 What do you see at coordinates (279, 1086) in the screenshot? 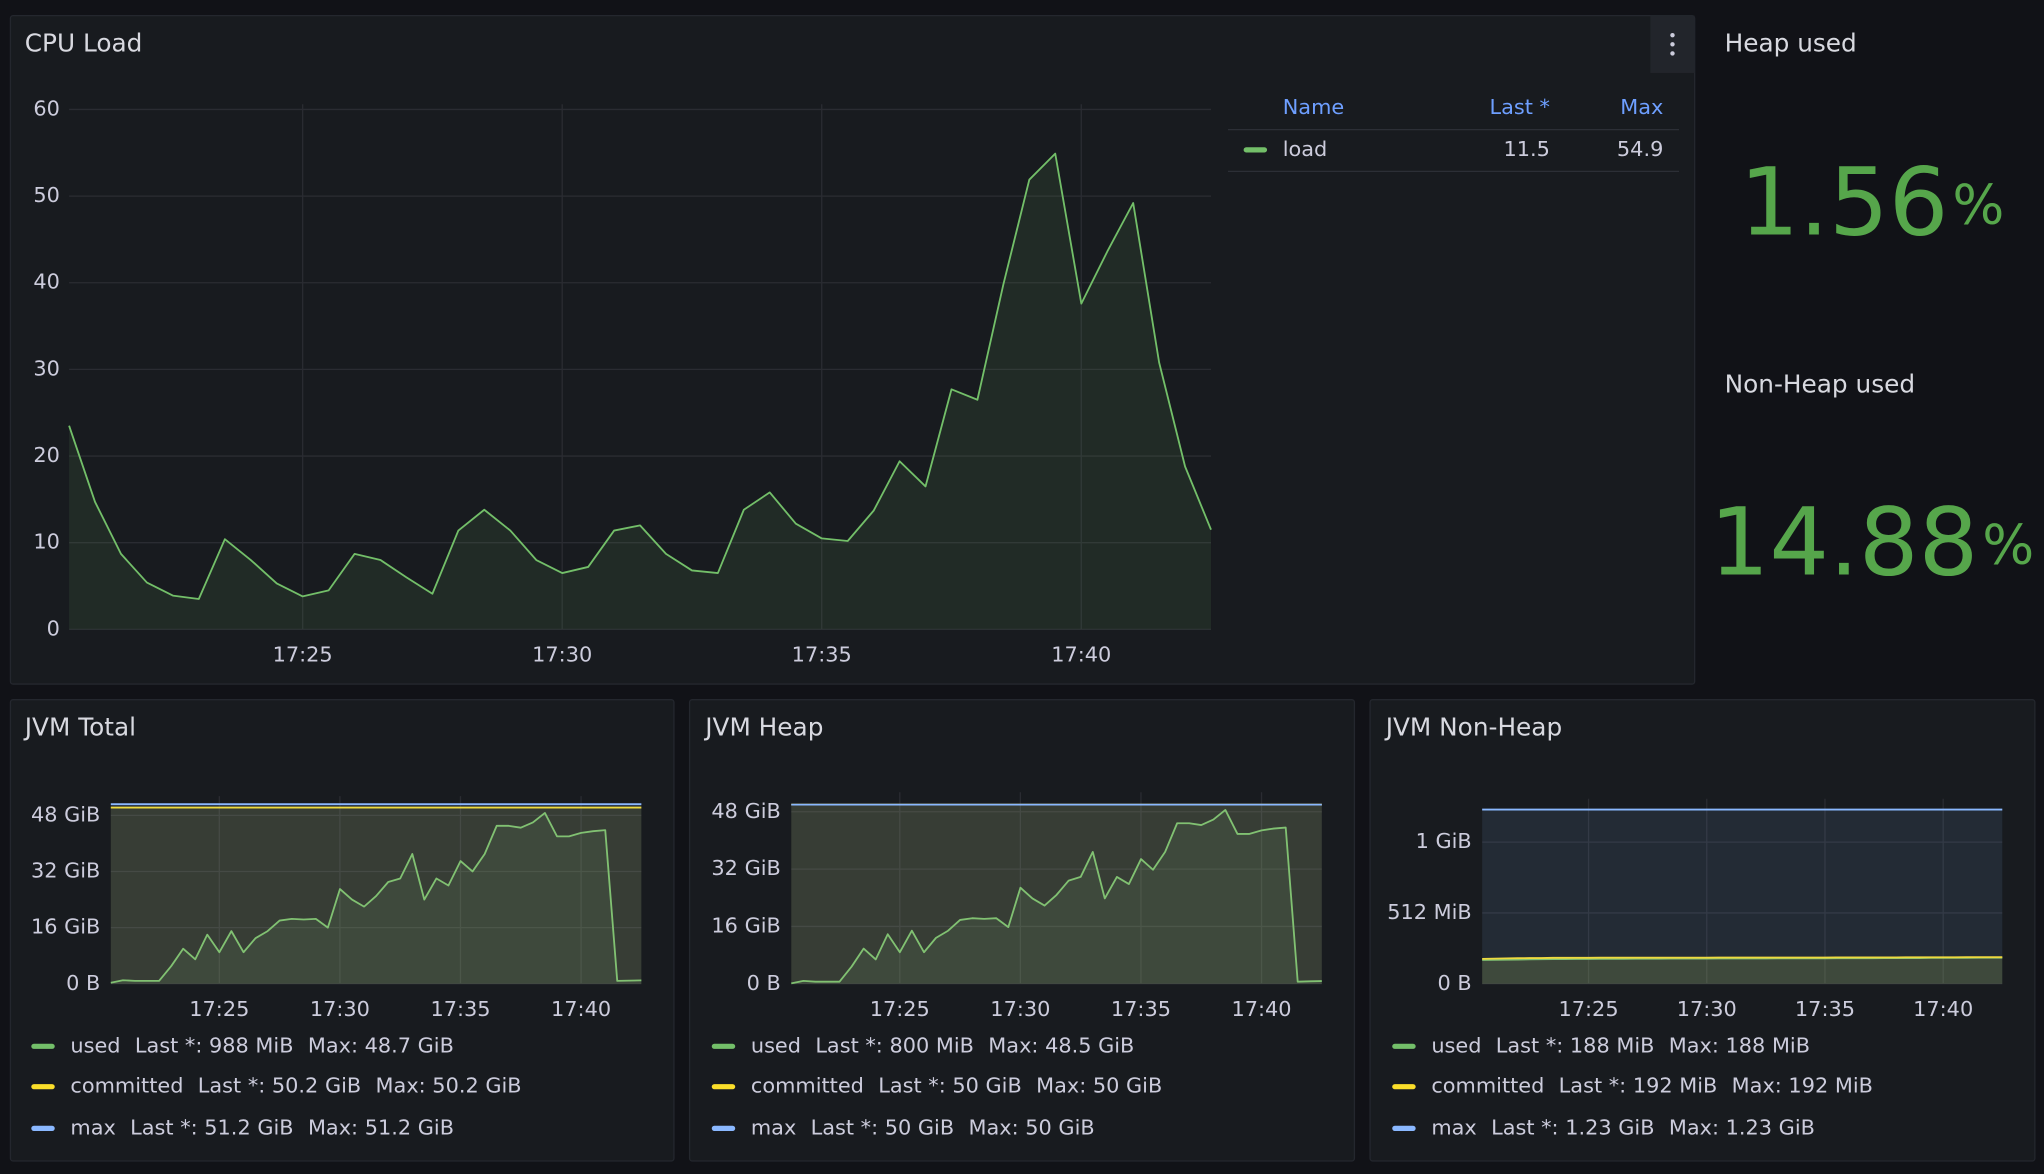
I see `legend-stat: Last *: 50.2 GiB` at bounding box center [279, 1086].